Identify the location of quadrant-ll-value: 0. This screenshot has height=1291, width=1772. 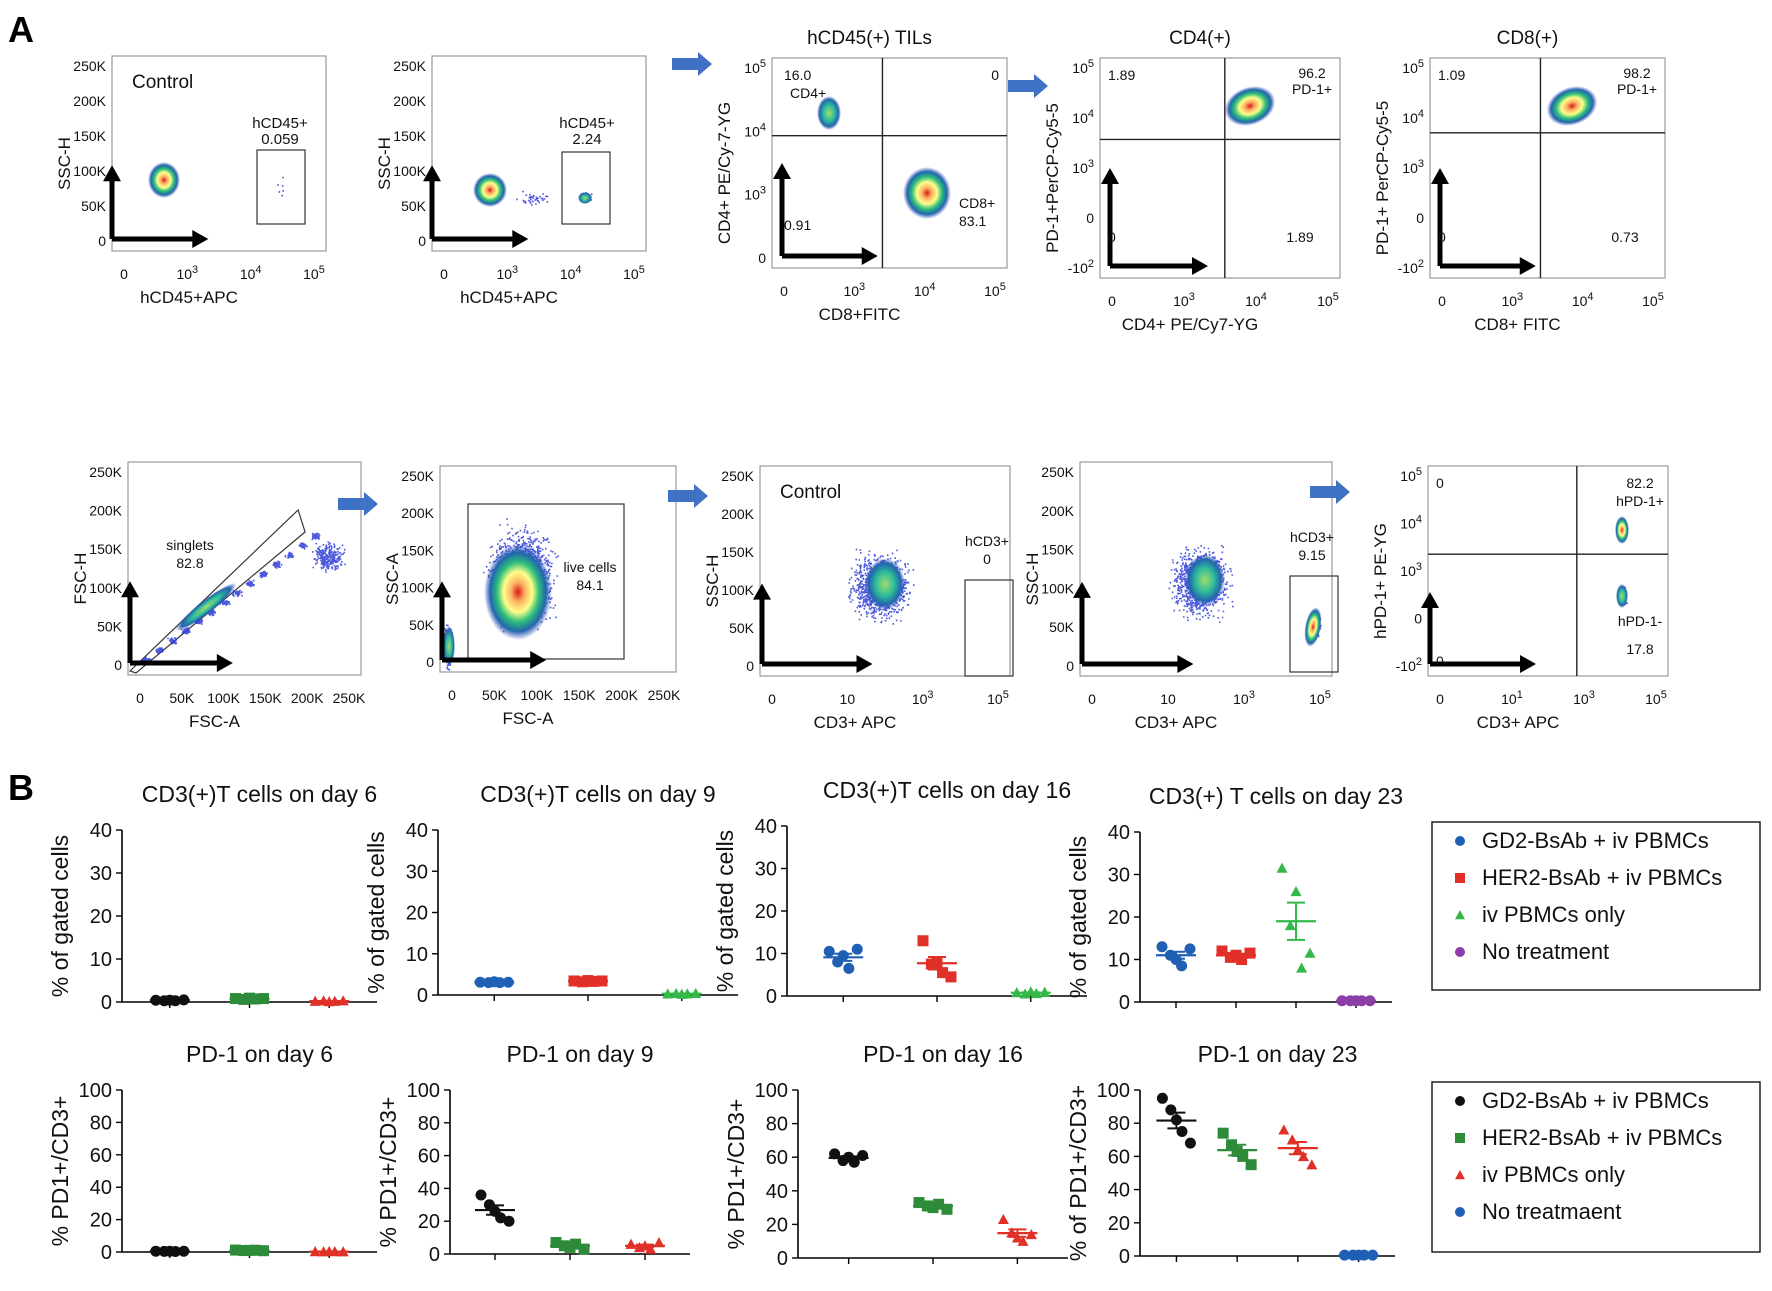
(1440, 661).